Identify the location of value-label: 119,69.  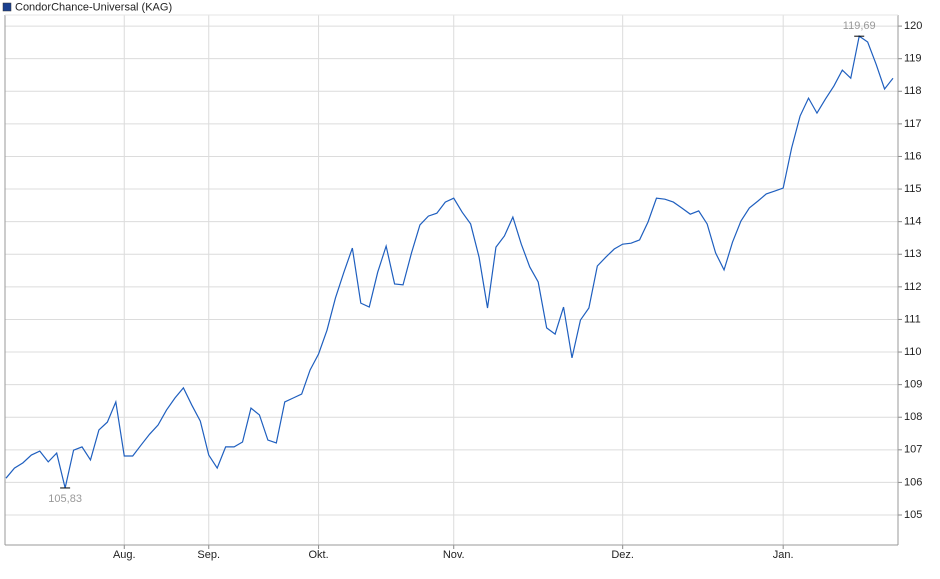
(859, 26).